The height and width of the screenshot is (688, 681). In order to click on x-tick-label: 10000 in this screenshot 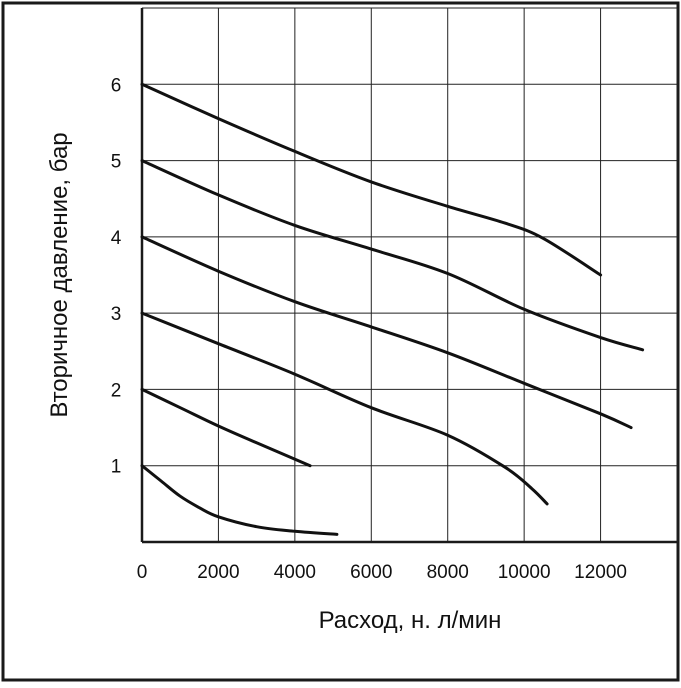, I will do `click(524, 572)`.